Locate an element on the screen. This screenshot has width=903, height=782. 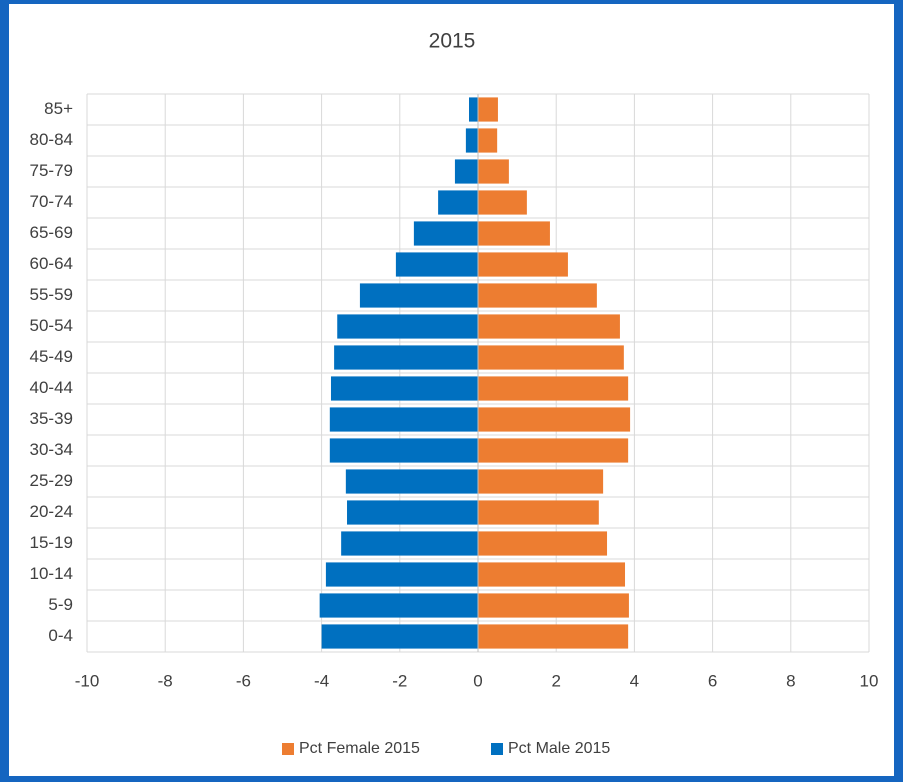
y-tick-label: 40-44 is located at coordinates (51, 387).